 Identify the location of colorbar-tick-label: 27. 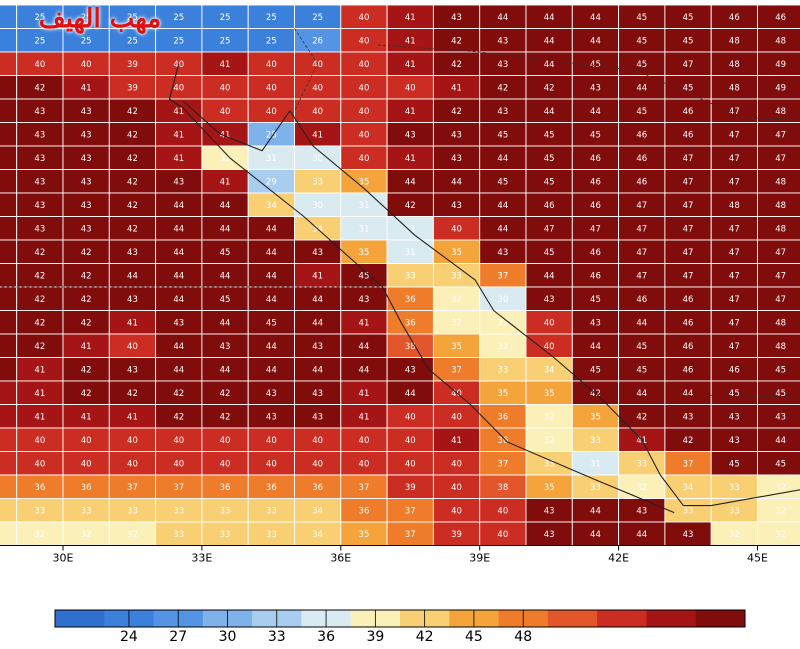
(178, 637).